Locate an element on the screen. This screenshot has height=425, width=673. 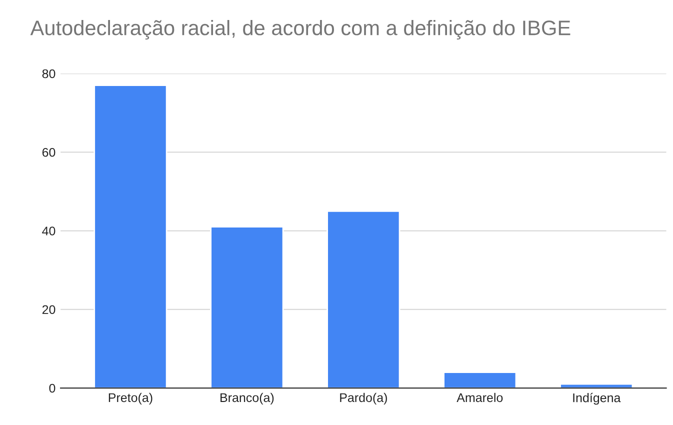
x-tick-label: Indígena is located at coordinates (597, 398).